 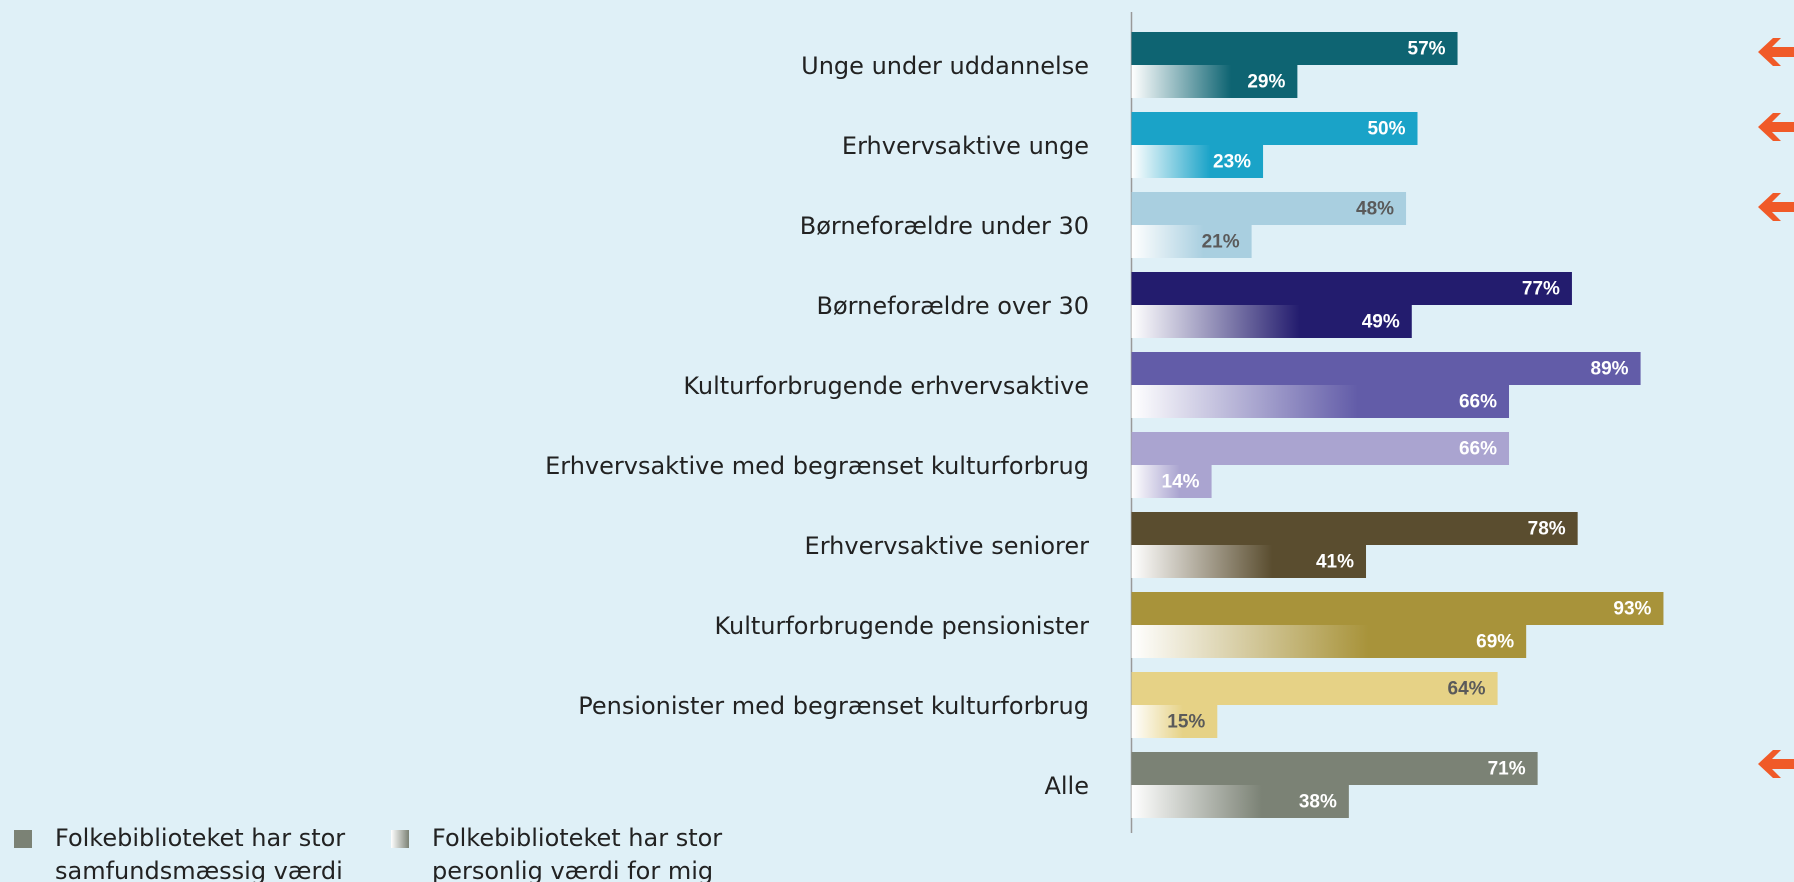 What do you see at coordinates (1467, 689) in the screenshot?
I see `value-label: 64%` at bounding box center [1467, 689].